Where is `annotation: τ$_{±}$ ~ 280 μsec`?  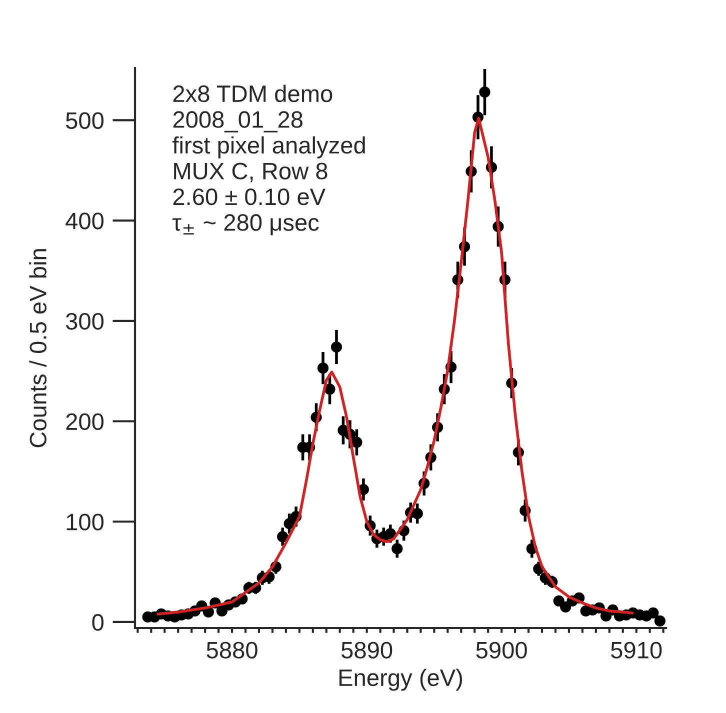
annotation: τ$_{±}$ ~ 280 μsec is located at coordinates (245, 225).